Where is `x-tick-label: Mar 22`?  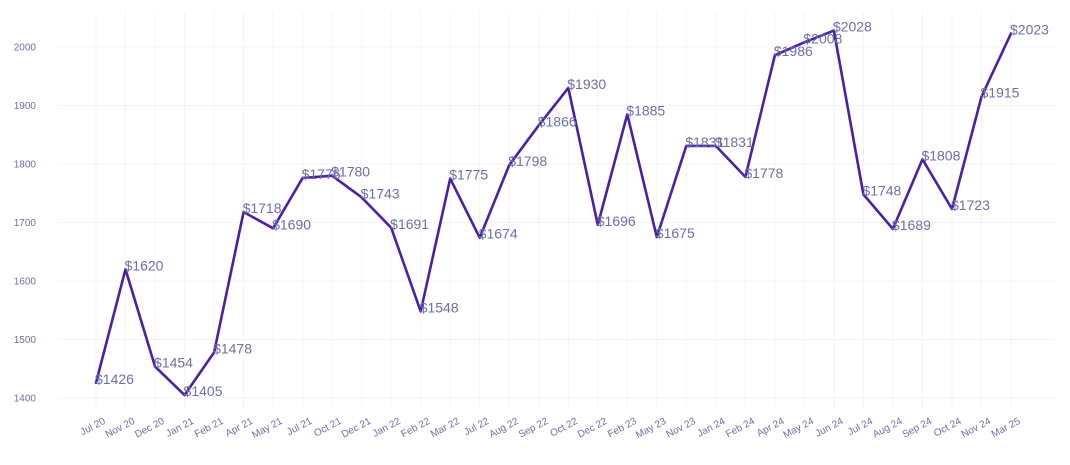 x-tick-label: Mar 22 is located at coordinates (445, 428).